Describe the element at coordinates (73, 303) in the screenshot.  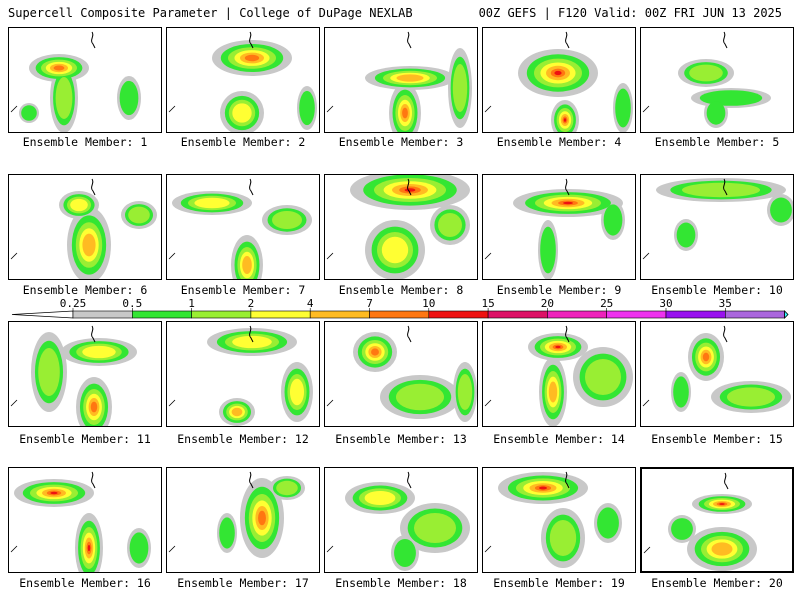
I see `colorbar-tick-label: 0.25` at that location.